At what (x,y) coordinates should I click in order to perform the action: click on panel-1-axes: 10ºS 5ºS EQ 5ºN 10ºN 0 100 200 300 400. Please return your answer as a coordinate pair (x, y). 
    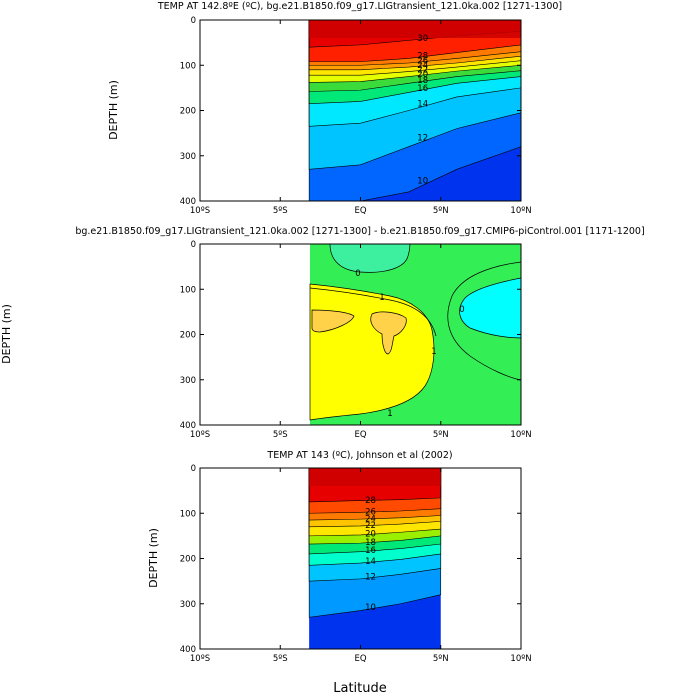
    Looking at the image, I should click on (356, 116).